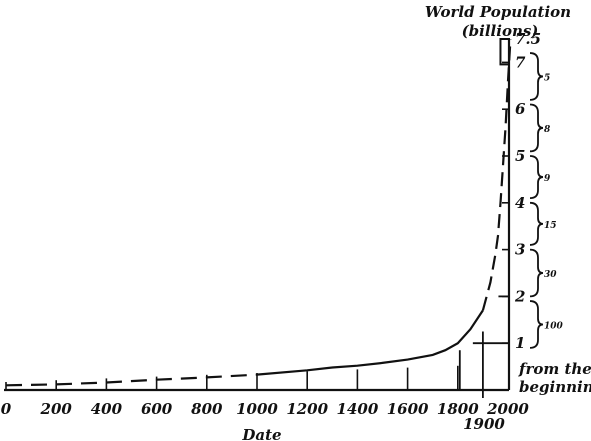 This screenshot has height=441, width=591. Describe the element at coordinates (528, 39) in the screenshot. I see `y-tick-label-7.5: 7.5` at that location.